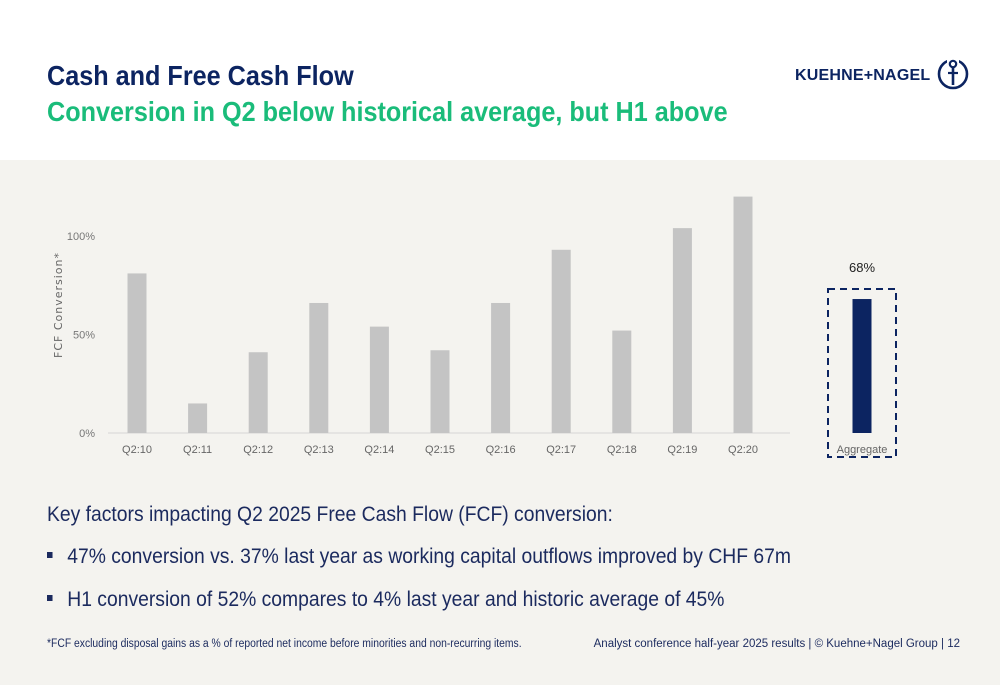 Image resolution: width=1000 pixels, height=685 pixels. I want to click on x-tick-label: Q2:12, so click(258, 450).